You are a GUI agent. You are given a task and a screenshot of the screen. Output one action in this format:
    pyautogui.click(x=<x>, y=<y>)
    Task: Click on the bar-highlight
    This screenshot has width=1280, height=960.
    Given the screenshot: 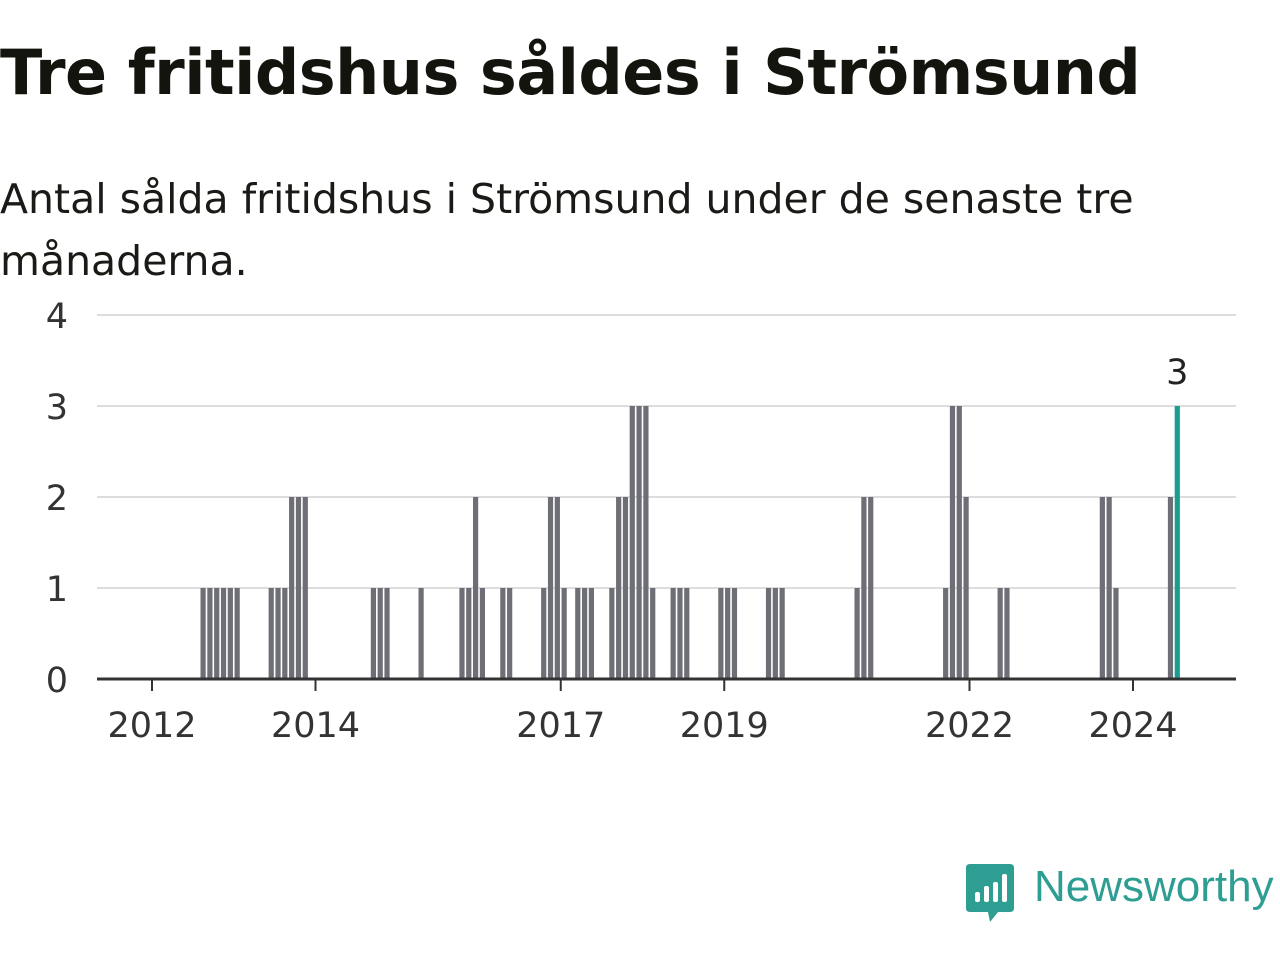 What is the action you would take?
    pyautogui.click(x=1177, y=542)
    